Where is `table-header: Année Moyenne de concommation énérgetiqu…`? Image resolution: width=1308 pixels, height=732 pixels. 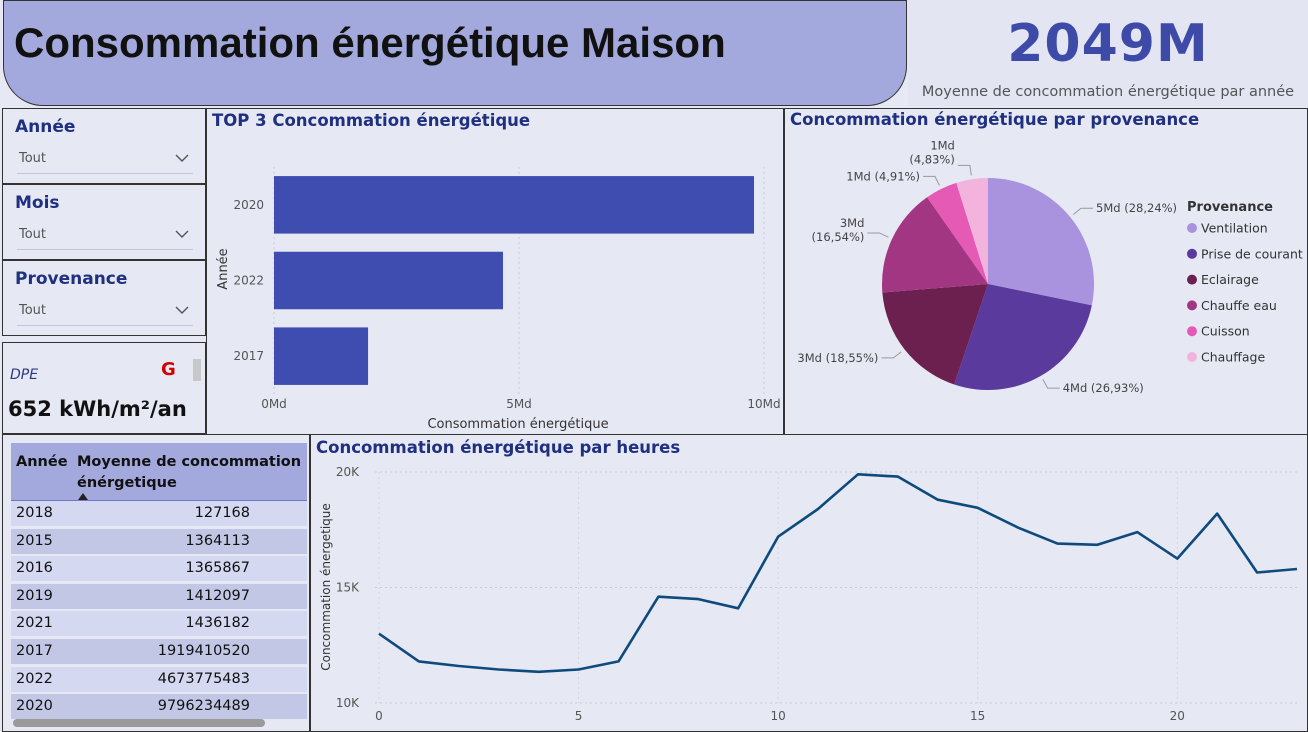 table-header: Année Moyenne de concommation énérgetiqu… is located at coordinates (159, 472).